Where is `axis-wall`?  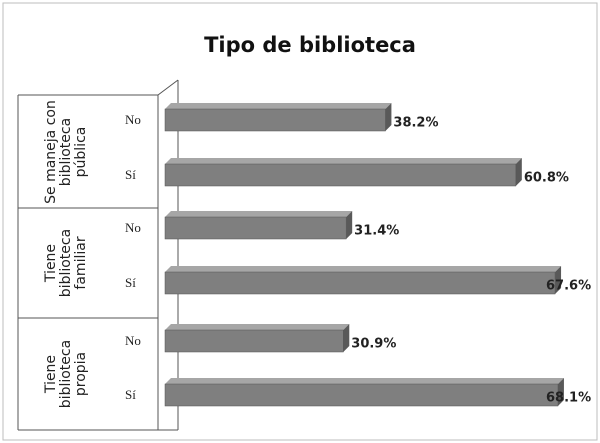
axis-wall is located at coordinates (168, 87).